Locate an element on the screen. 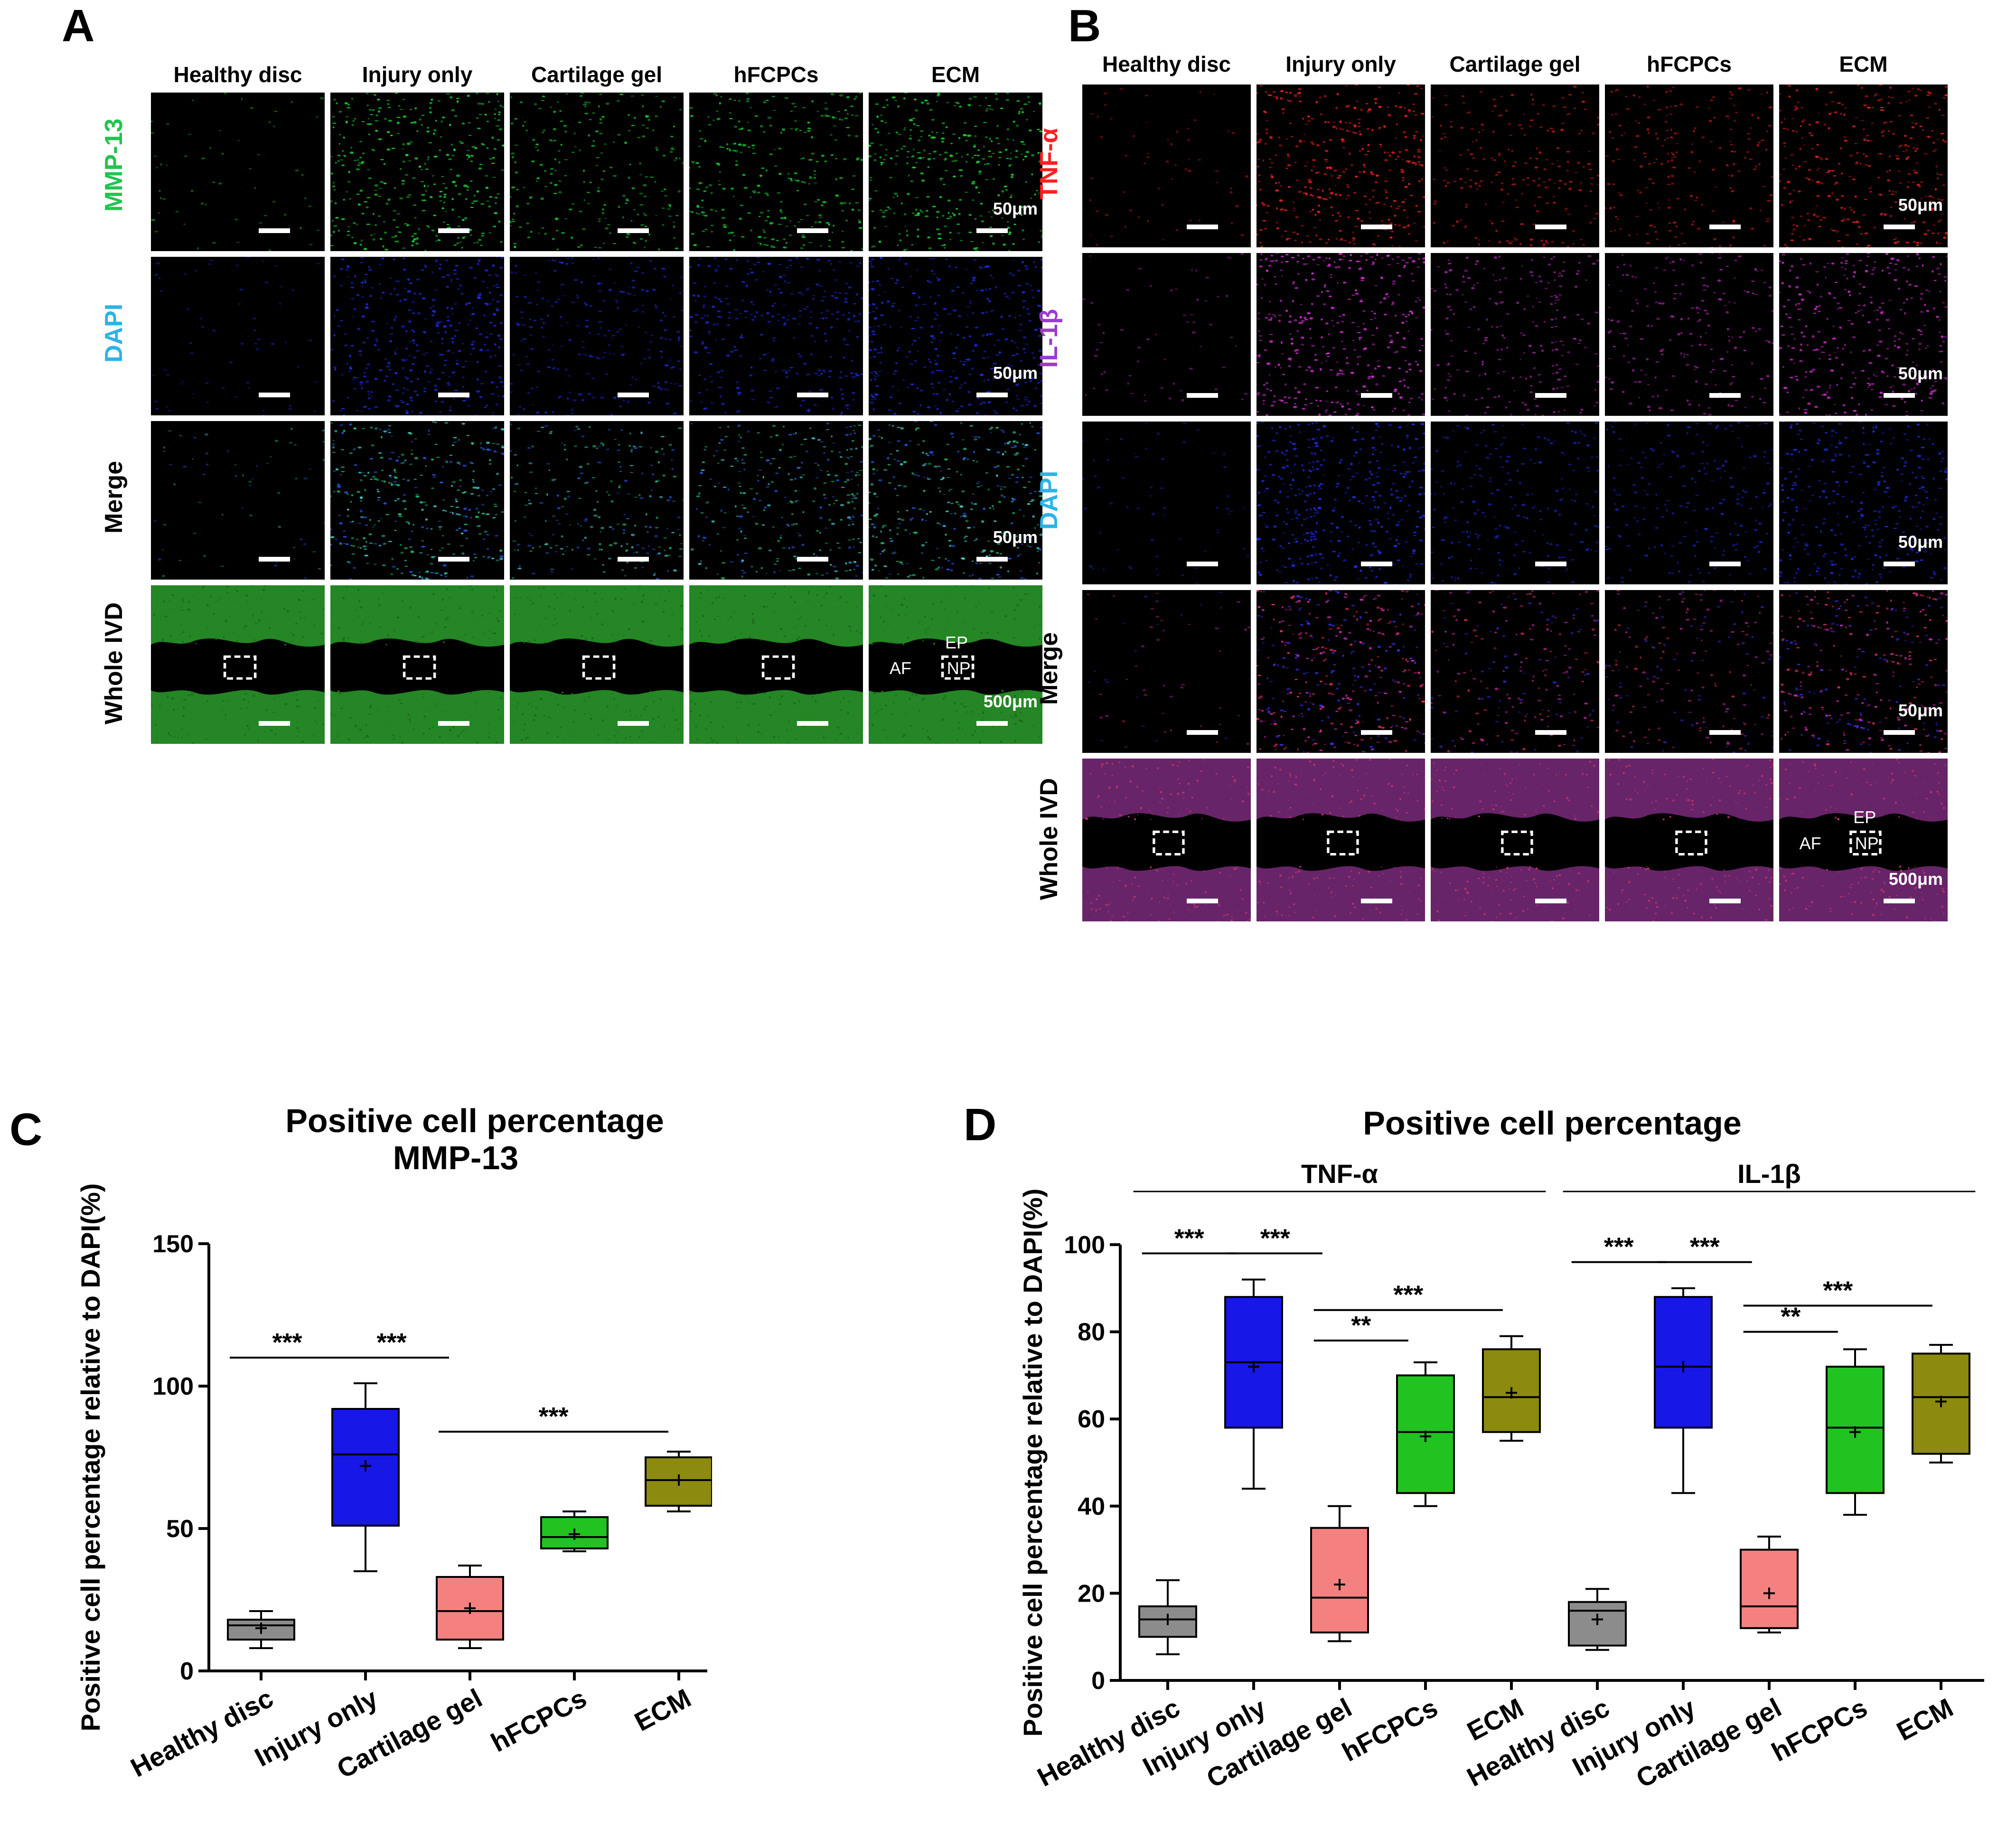  panel-d-letter: D is located at coordinates (981, 1124).